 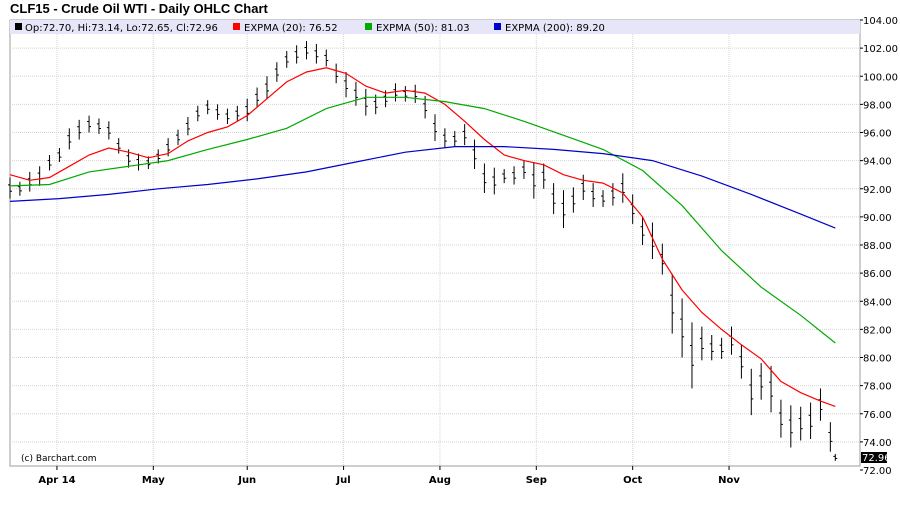 What do you see at coordinates (877, 134) in the screenshot?
I see `y-tick-label: 96.00` at bounding box center [877, 134].